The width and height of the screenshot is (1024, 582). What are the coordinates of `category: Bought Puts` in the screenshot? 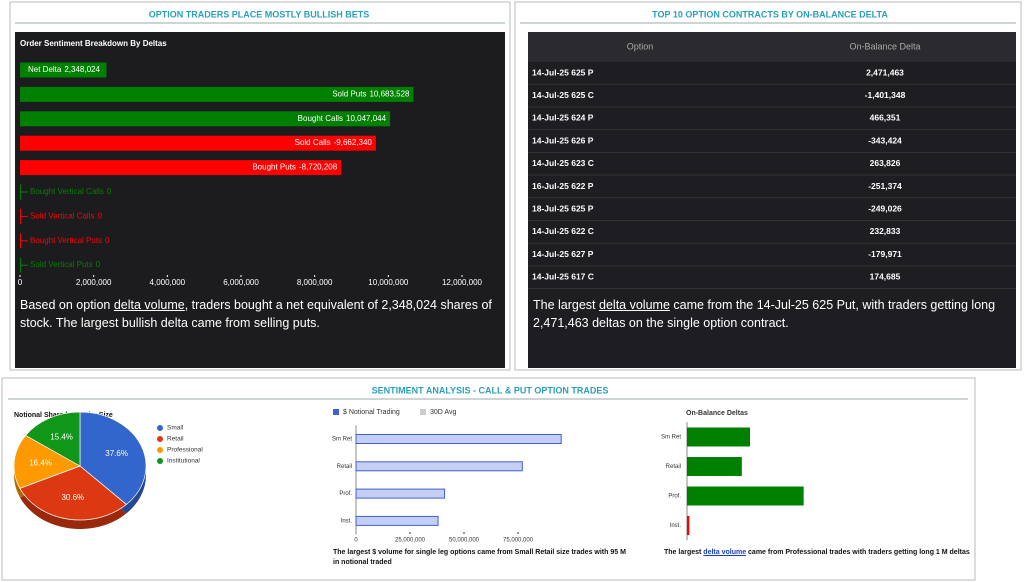 It's located at (274, 167).